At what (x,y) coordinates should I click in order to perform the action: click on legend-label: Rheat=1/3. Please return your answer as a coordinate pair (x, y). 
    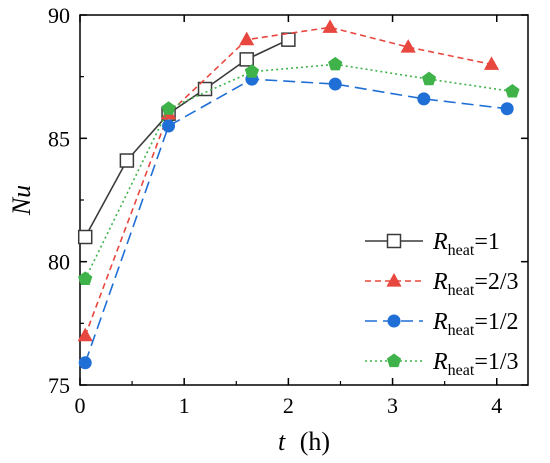
    Looking at the image, I should click on (475, 364).